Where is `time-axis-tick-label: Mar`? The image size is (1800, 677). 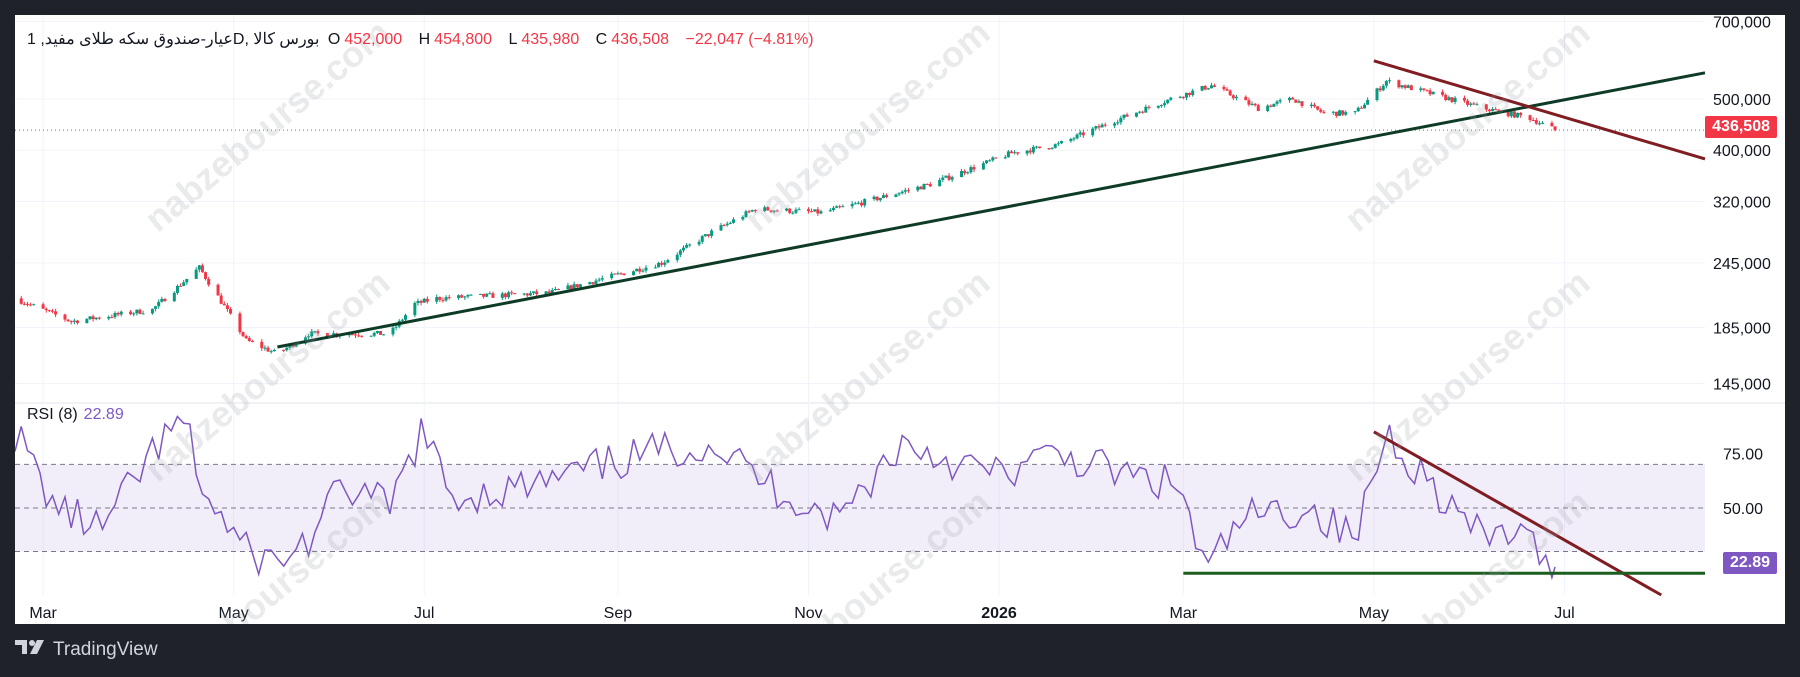
time-axis-tick-label: Mar is located at coordinates (43, 613).